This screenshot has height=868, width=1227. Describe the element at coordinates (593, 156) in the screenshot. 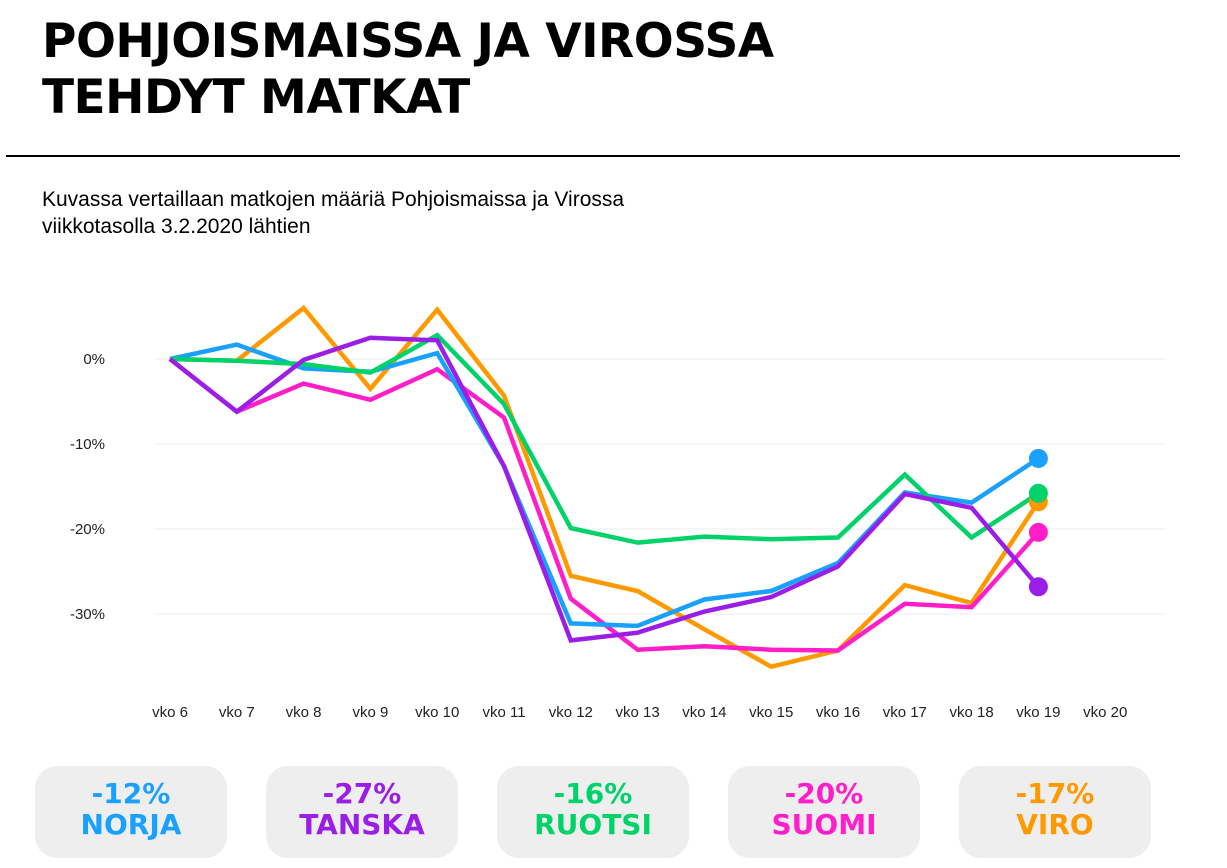

I see `title-divider` at that location.